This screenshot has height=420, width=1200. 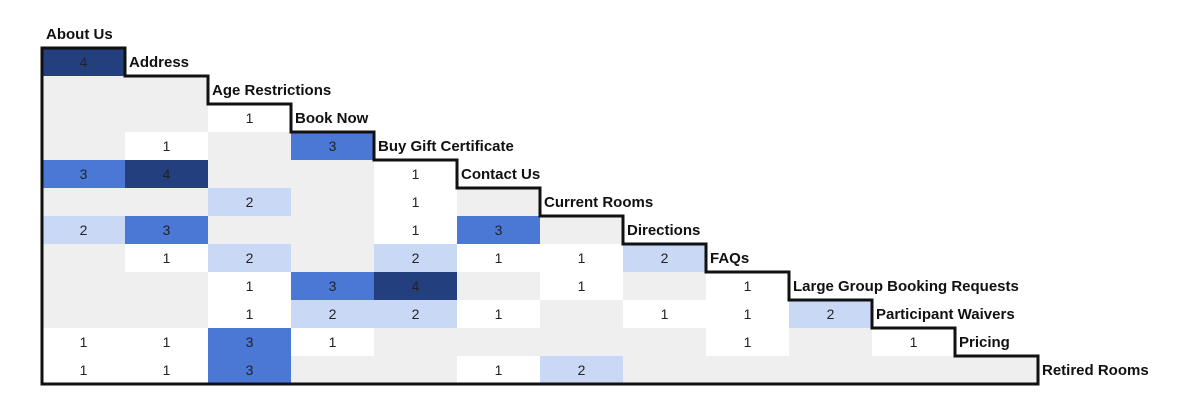 I want to click on item-label: Buy Gift Certificate, so click(x=446, y=146).